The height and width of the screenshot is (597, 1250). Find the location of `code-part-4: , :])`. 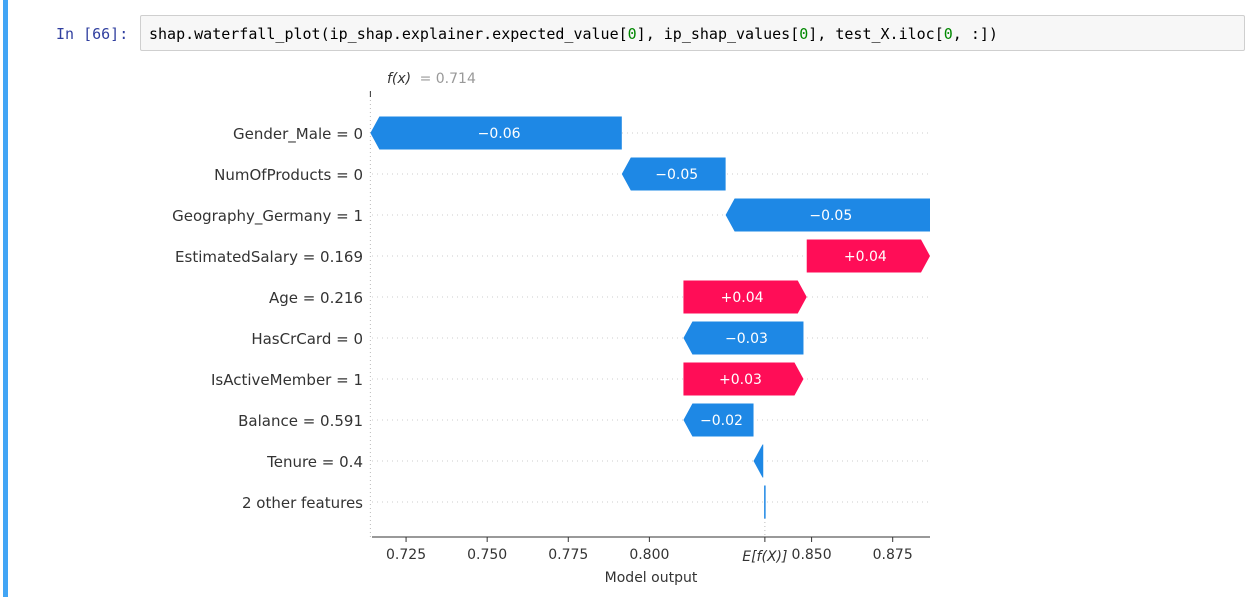

code-part-4: , :]) is located at coordinates (975, 34).